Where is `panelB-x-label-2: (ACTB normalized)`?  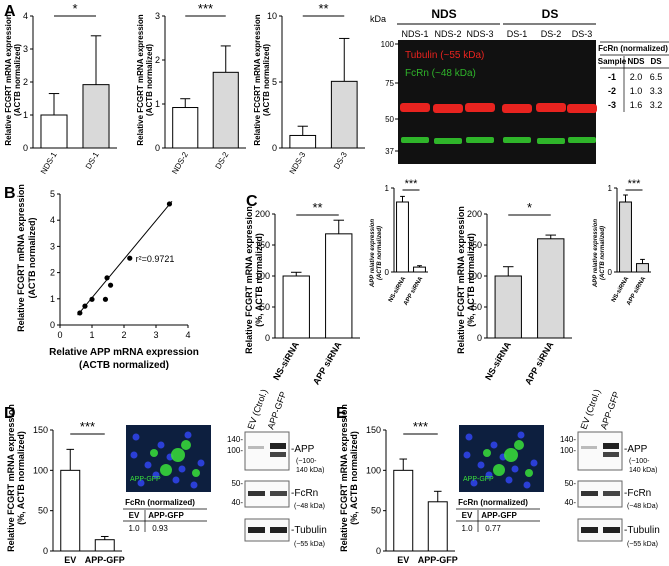 panelB-x-label-2: (ACTB normalized) is located at coordinates (124, 365).